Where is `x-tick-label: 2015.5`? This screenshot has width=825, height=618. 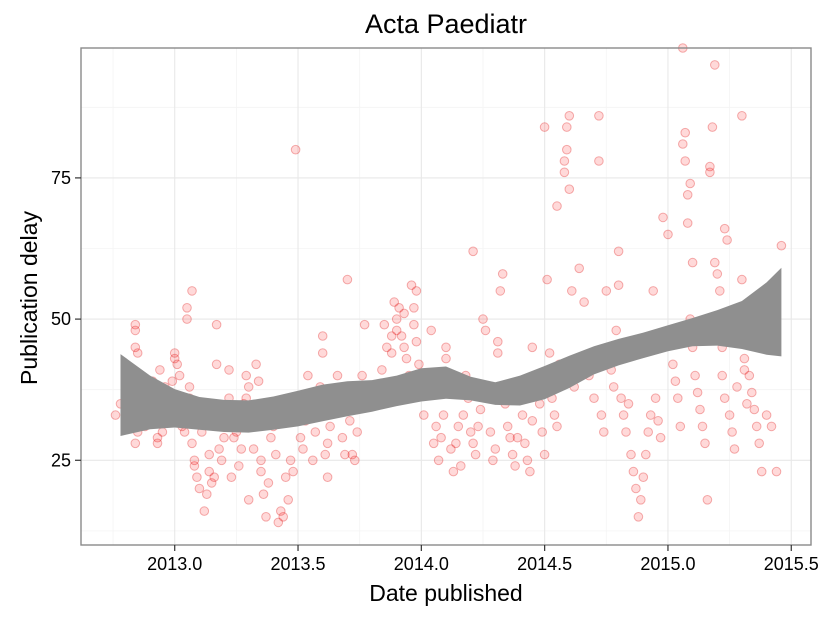
x-tick-label: 2015.5 is located at coordinates (791, 564).